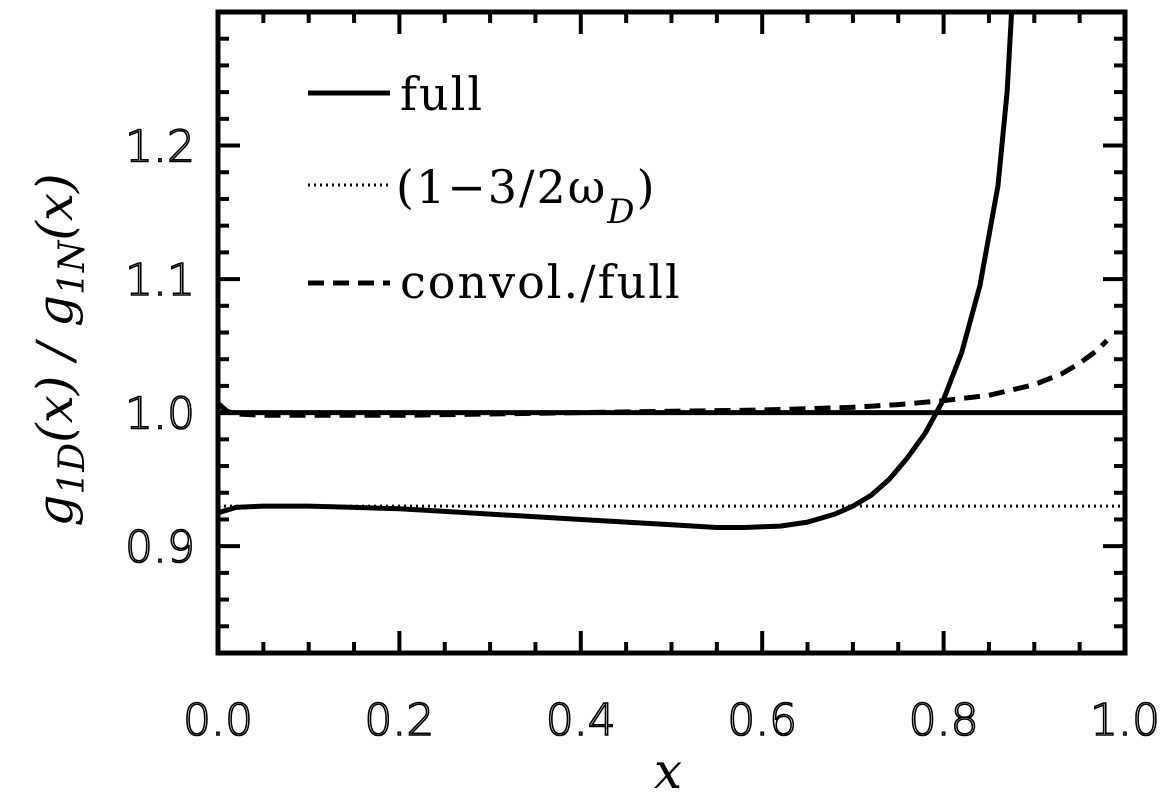 This screenshot has height=808, width=1171. Describe the element at coordinates (160, 280) in the screenshot. I see `y-tick-label: 1.1` at that location.